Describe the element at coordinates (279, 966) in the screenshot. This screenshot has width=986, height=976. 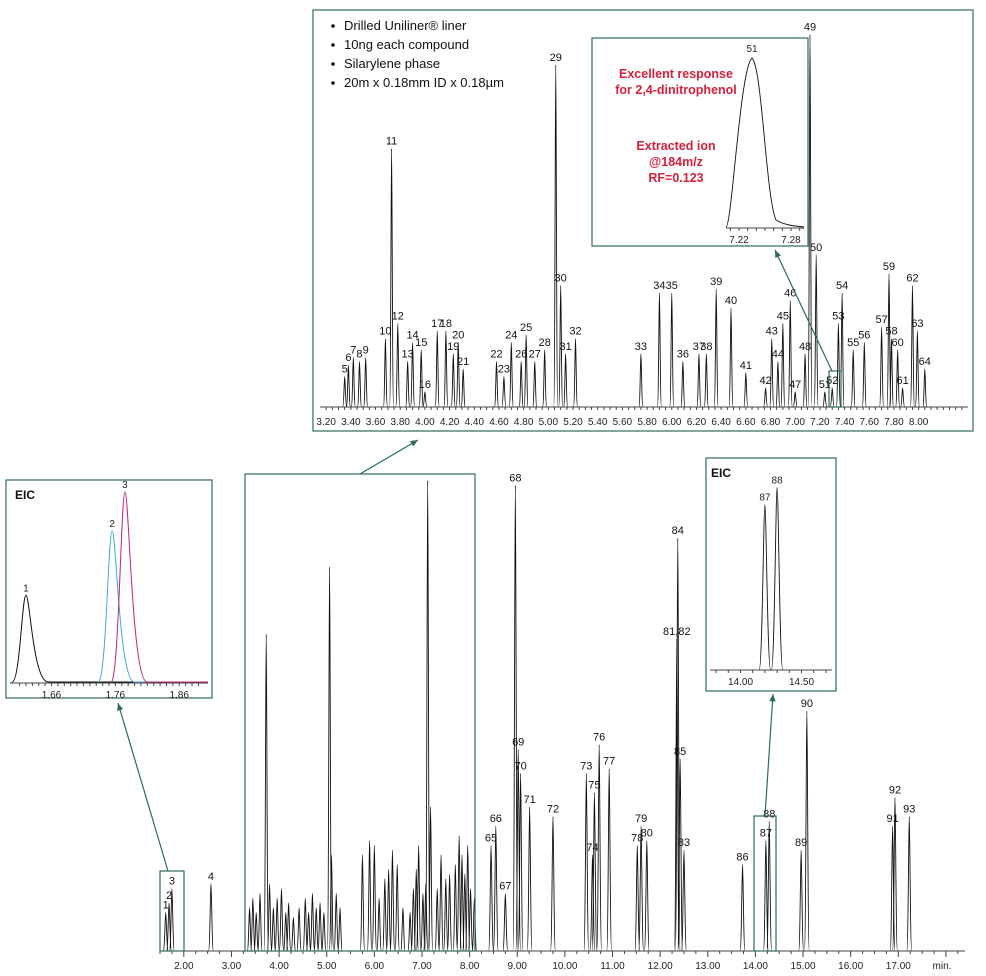
I see `x-tick-label: 4.00` at that location.